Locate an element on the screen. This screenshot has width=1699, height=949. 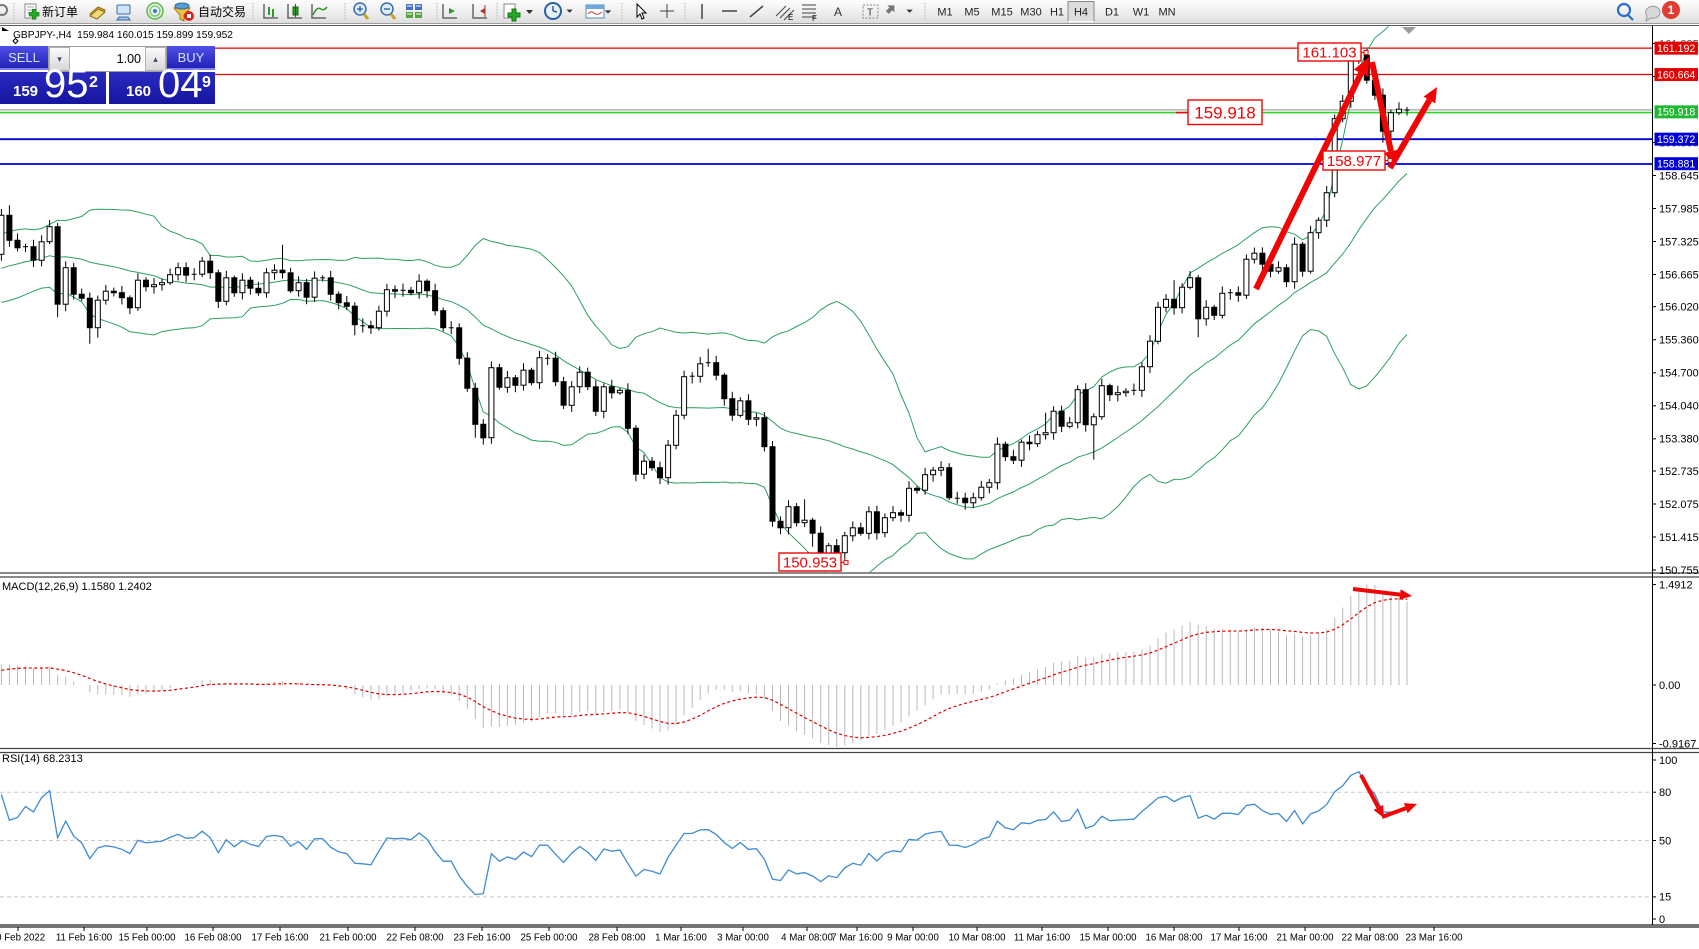
svg-text: 17 Feb 16:00 is located at coordinates (280, 938).